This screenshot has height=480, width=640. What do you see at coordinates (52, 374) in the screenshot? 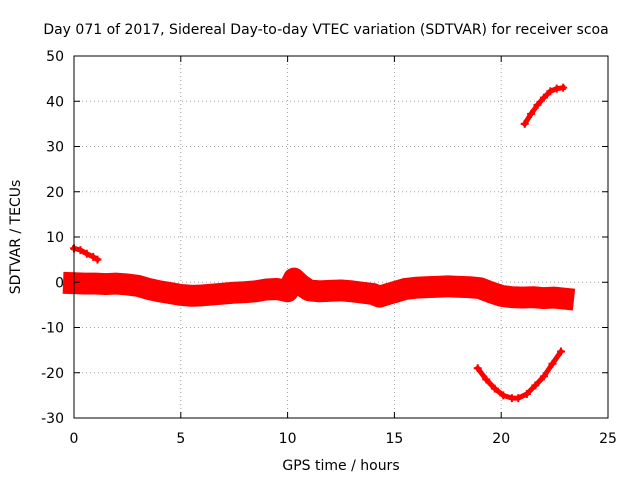
I see `y-tick-label: -20` at bounding box center [52, 374].